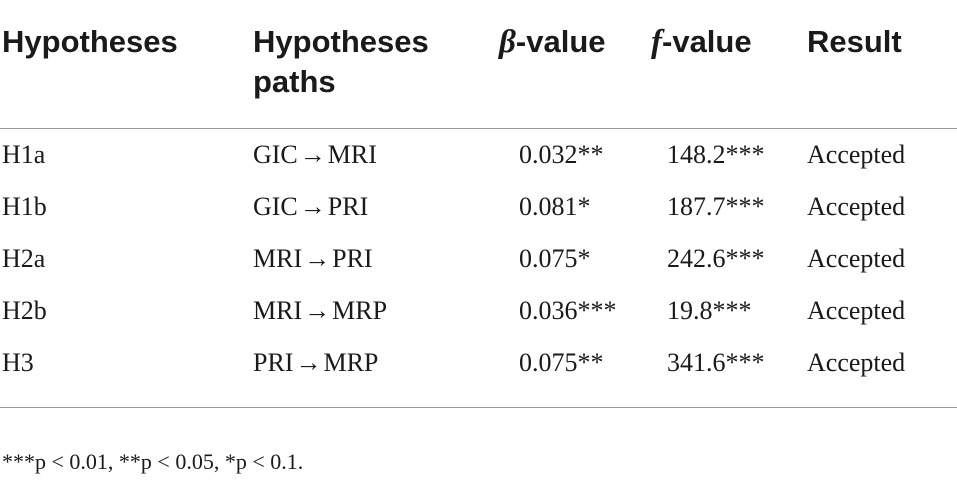  What do you see at coordinates (478, 363) in the screenshot?
I see `table-row: H3 PRI→MRP 0.075** 341.6*** Accepted` at bounding box center [478, 363].